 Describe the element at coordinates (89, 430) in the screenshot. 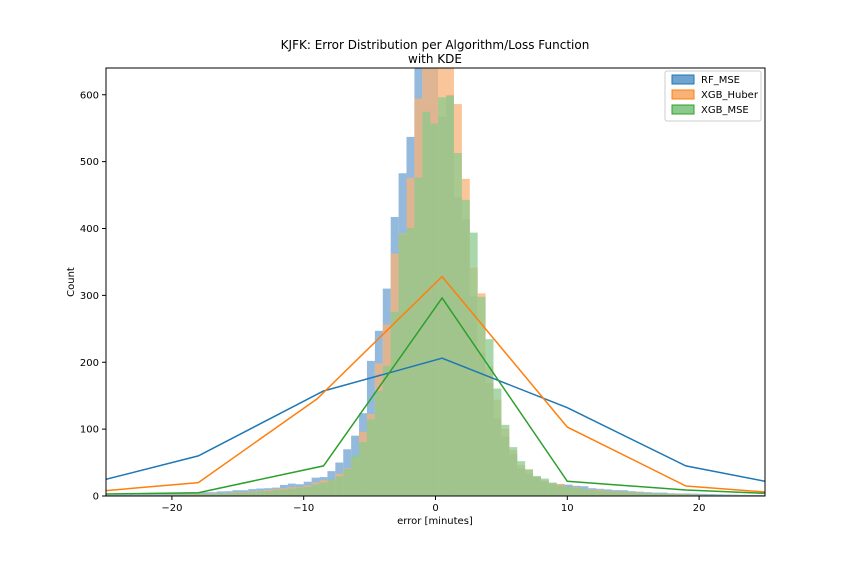

I see `y-tick-label: 100` at that location.